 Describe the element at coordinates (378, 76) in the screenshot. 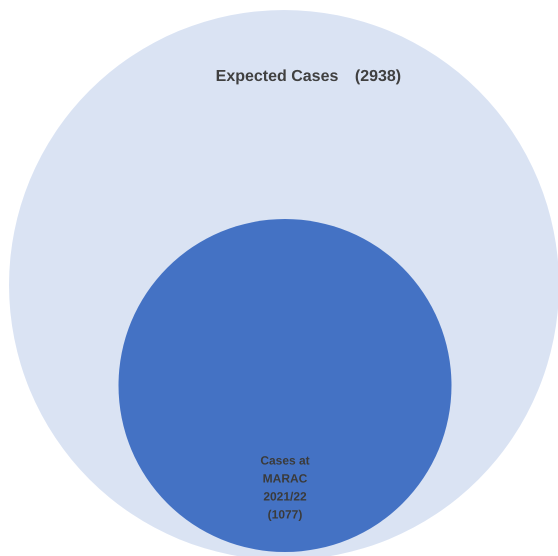

I see `data-label: (2938)` at that location.